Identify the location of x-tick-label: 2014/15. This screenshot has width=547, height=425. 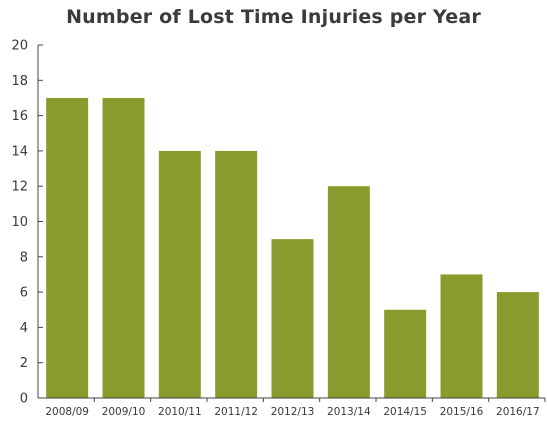
(405, 412).